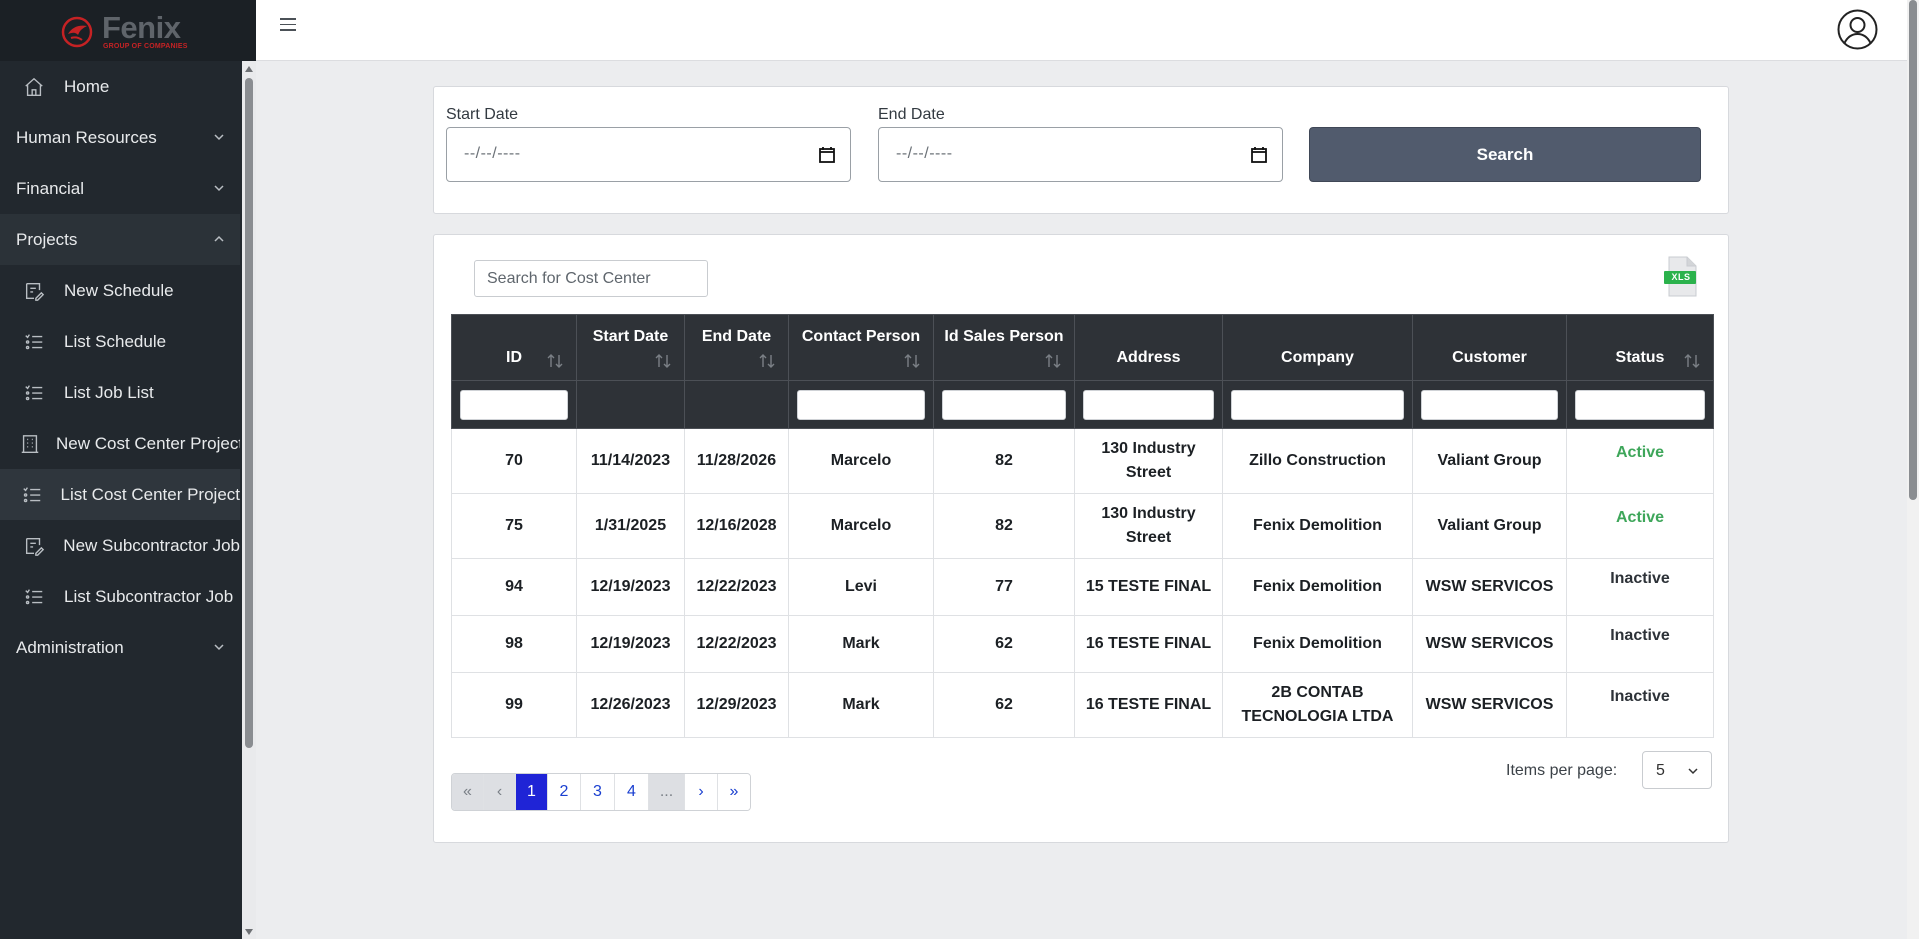 The image size is (1919, 939). What do you see at coordinates (1080, 154) in the screenshot?
I see `end-date-input: --/--/----` at bounding box center [1080, 154].